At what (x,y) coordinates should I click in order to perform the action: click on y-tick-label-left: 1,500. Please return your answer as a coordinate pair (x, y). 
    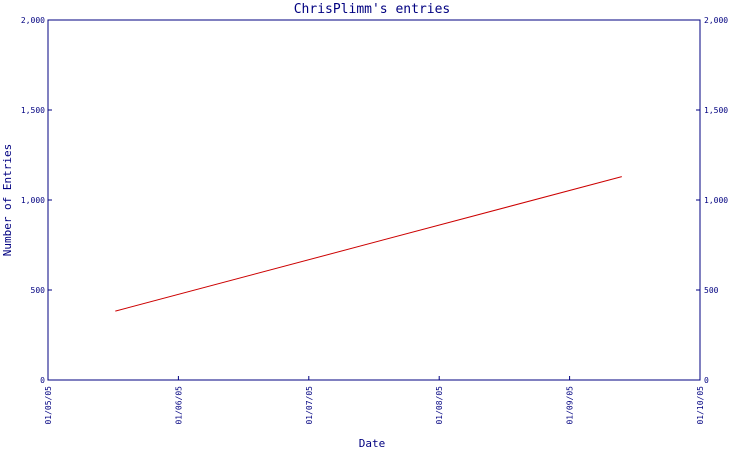
    Looking at the image, I should click on (33, 110).